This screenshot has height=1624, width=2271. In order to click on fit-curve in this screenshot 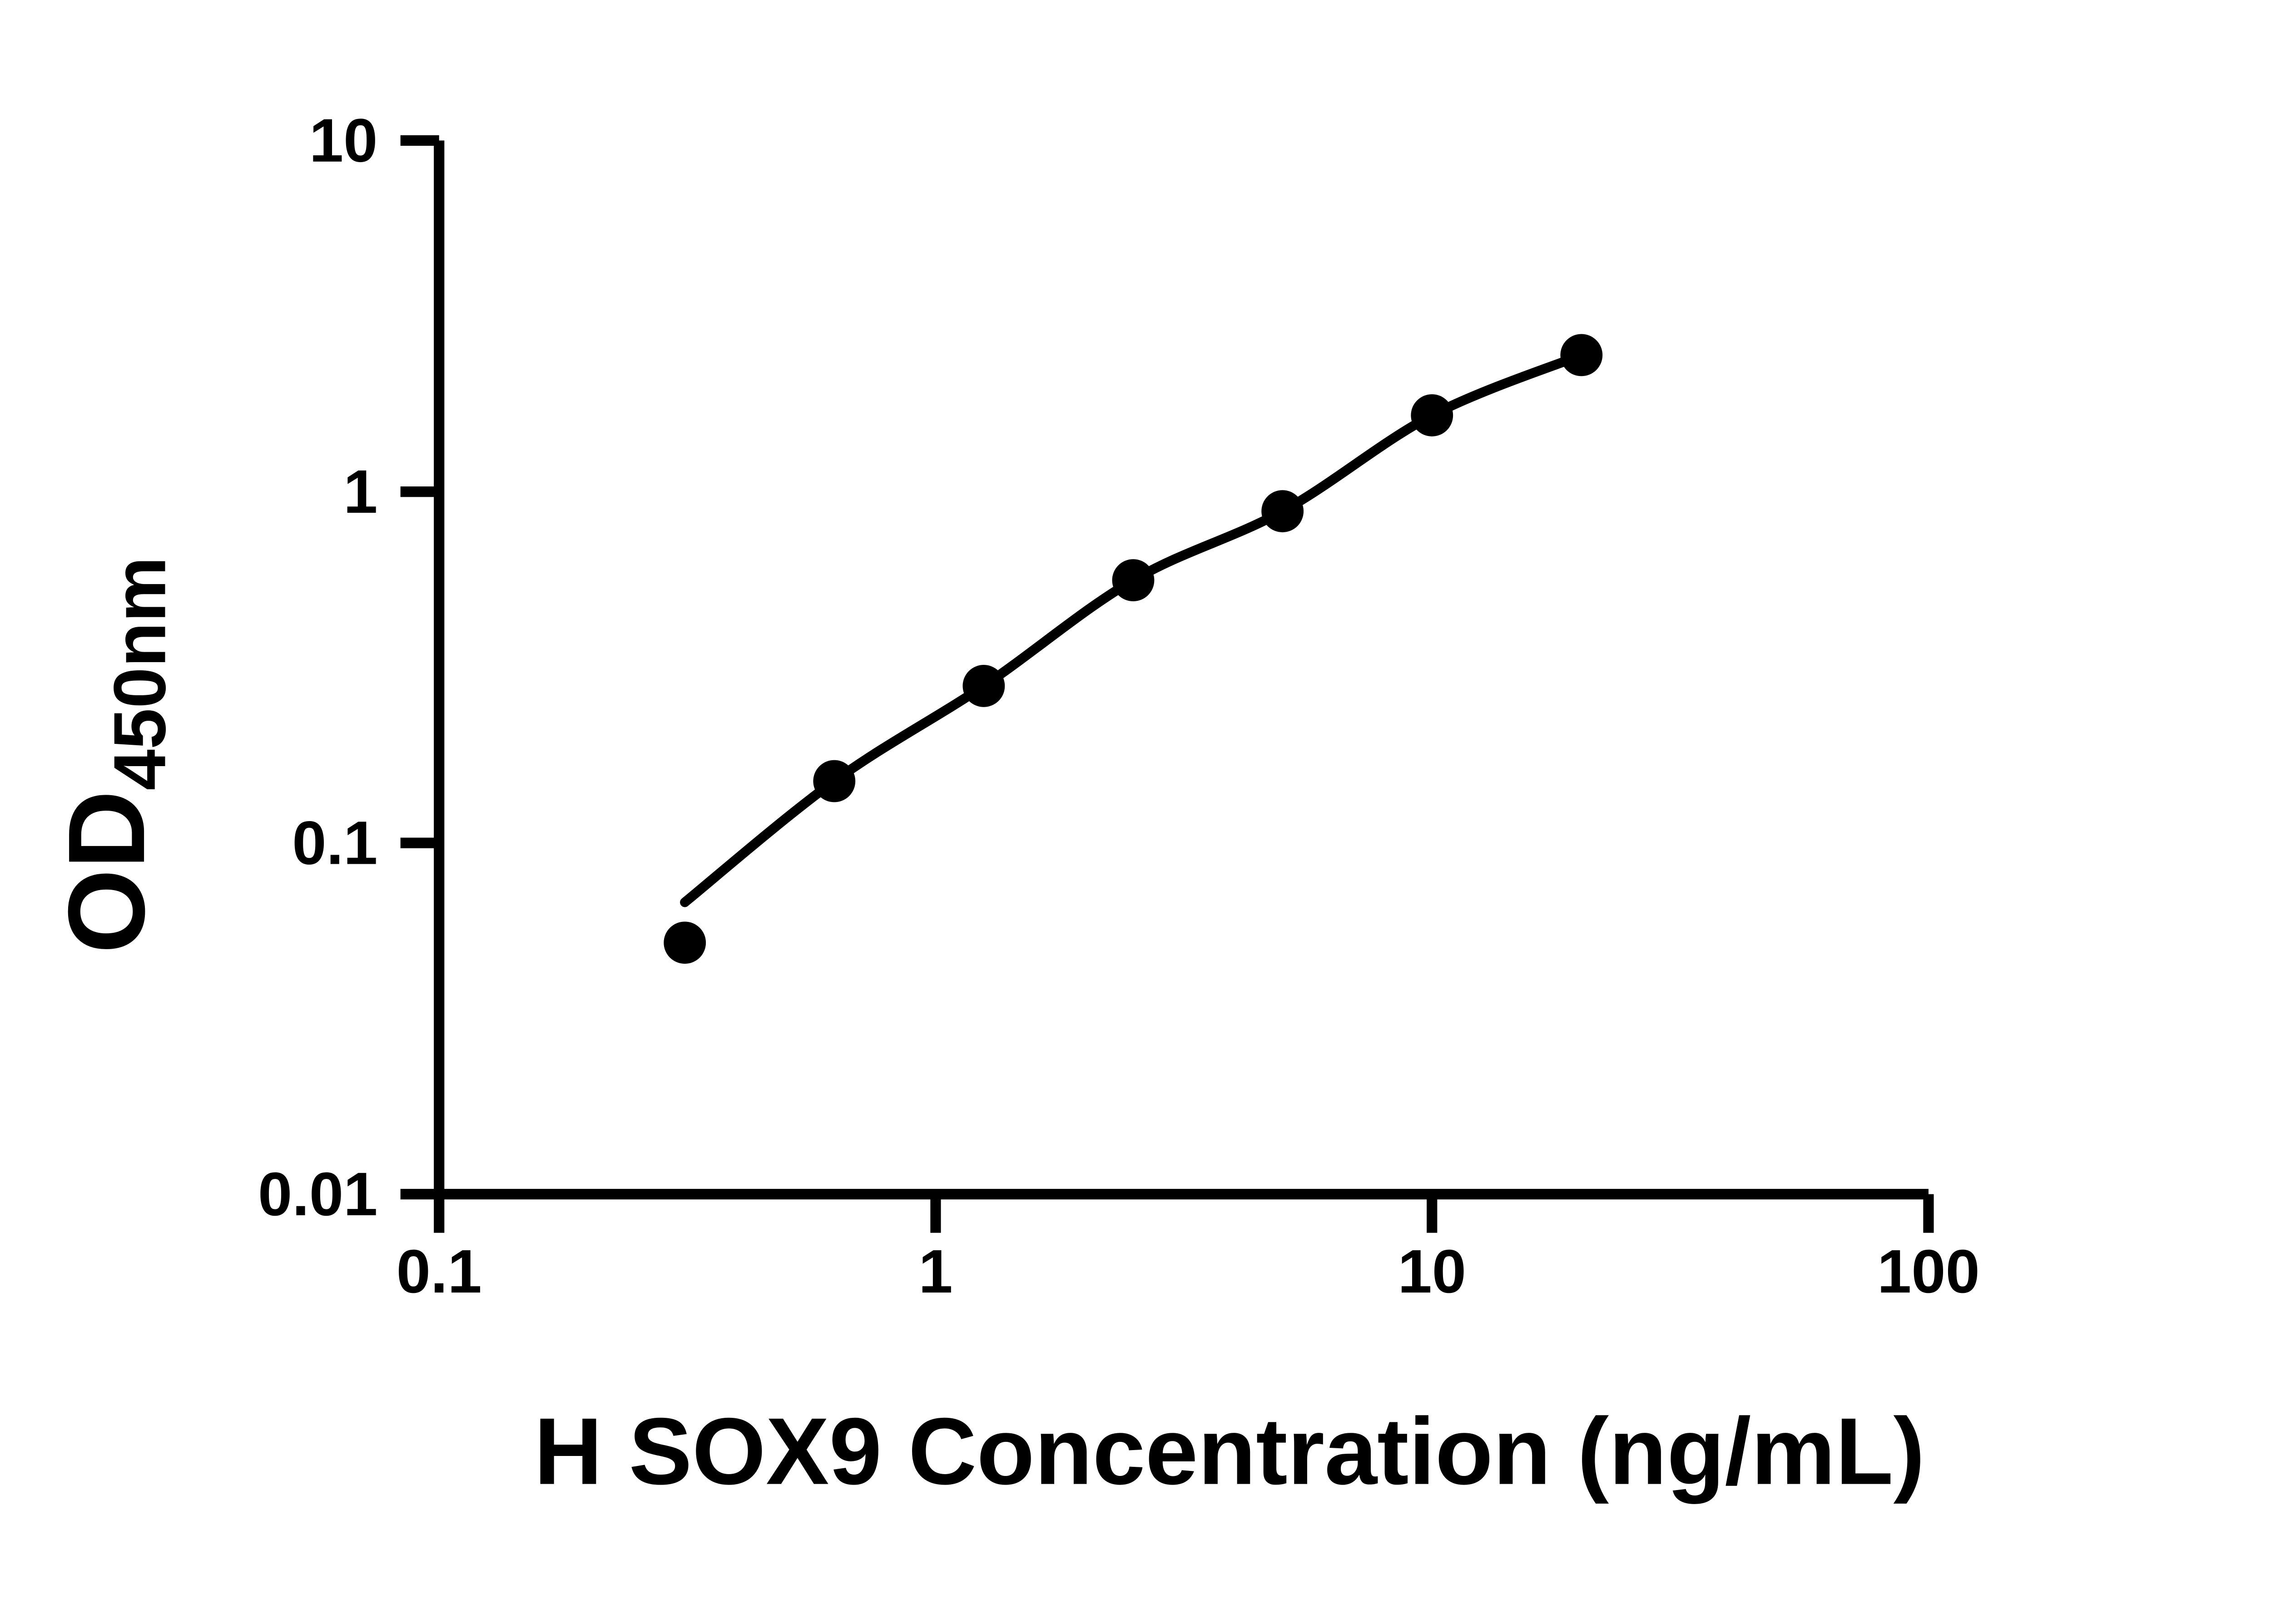, I will do `click(1133, 628)`.